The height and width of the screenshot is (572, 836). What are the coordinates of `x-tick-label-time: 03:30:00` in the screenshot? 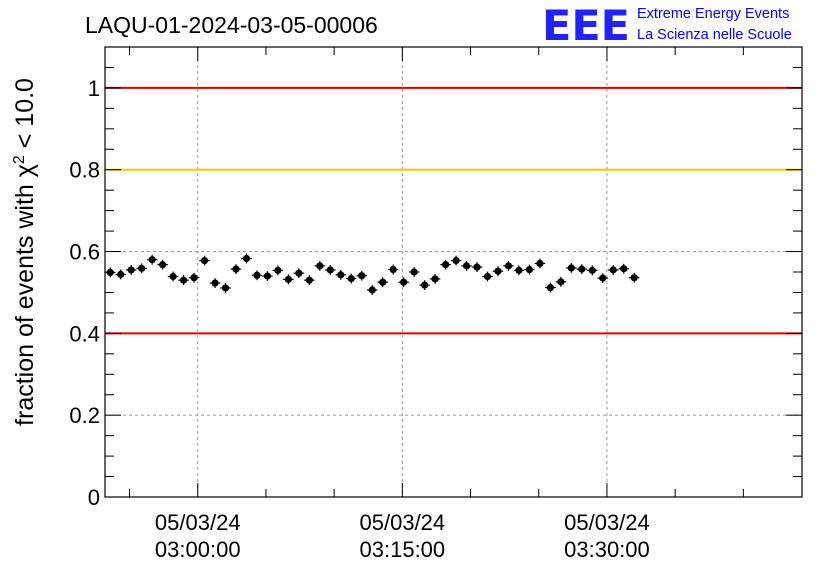 It's located at (607, 549).